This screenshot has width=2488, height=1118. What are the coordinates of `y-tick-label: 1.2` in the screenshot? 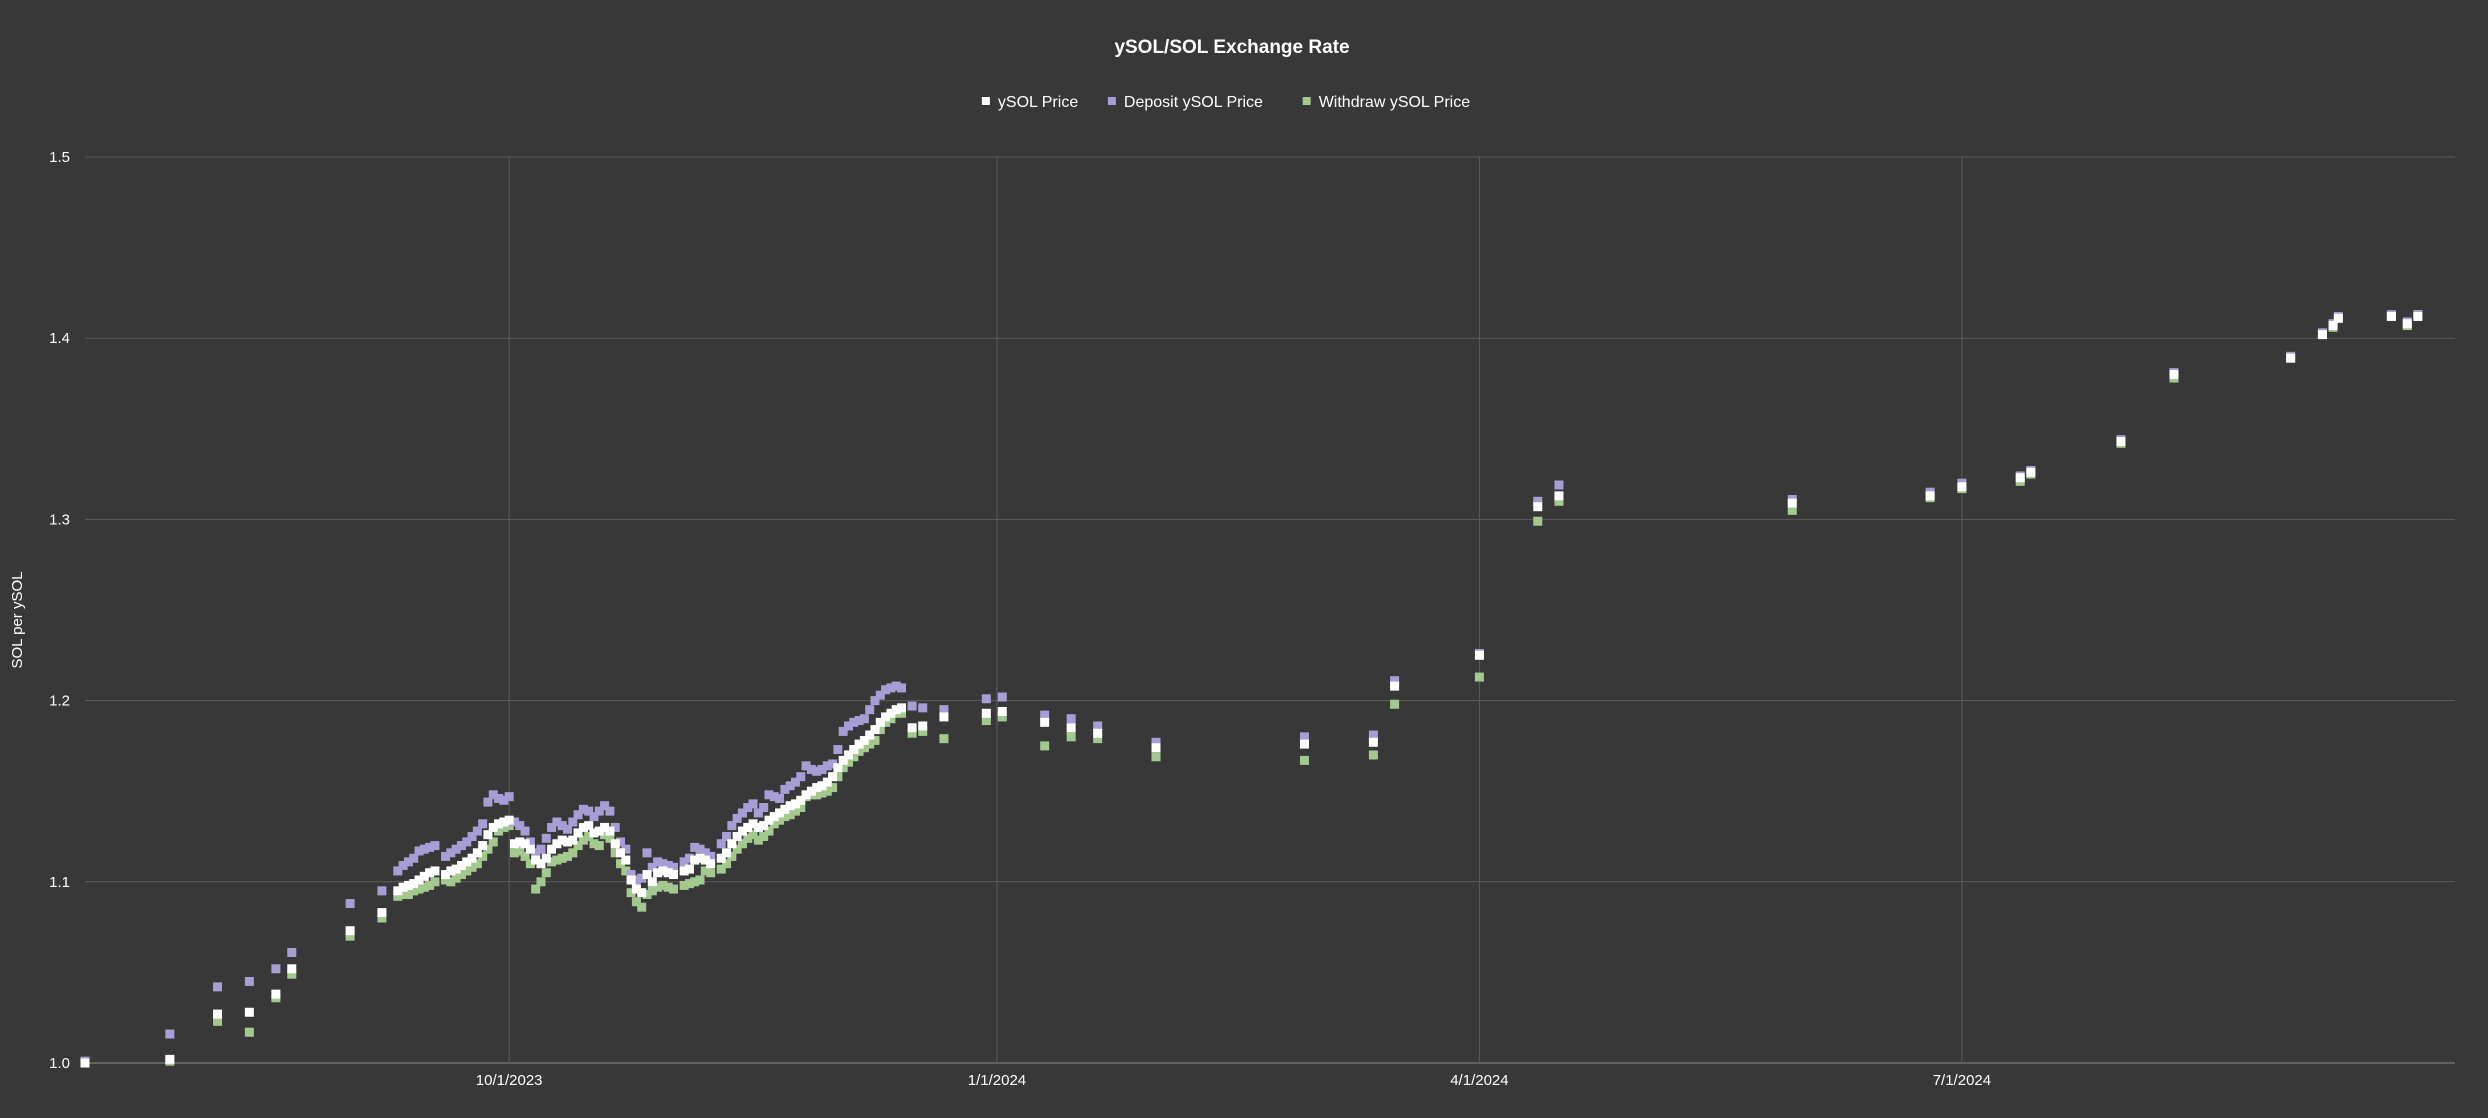 It's located at (59, 701).